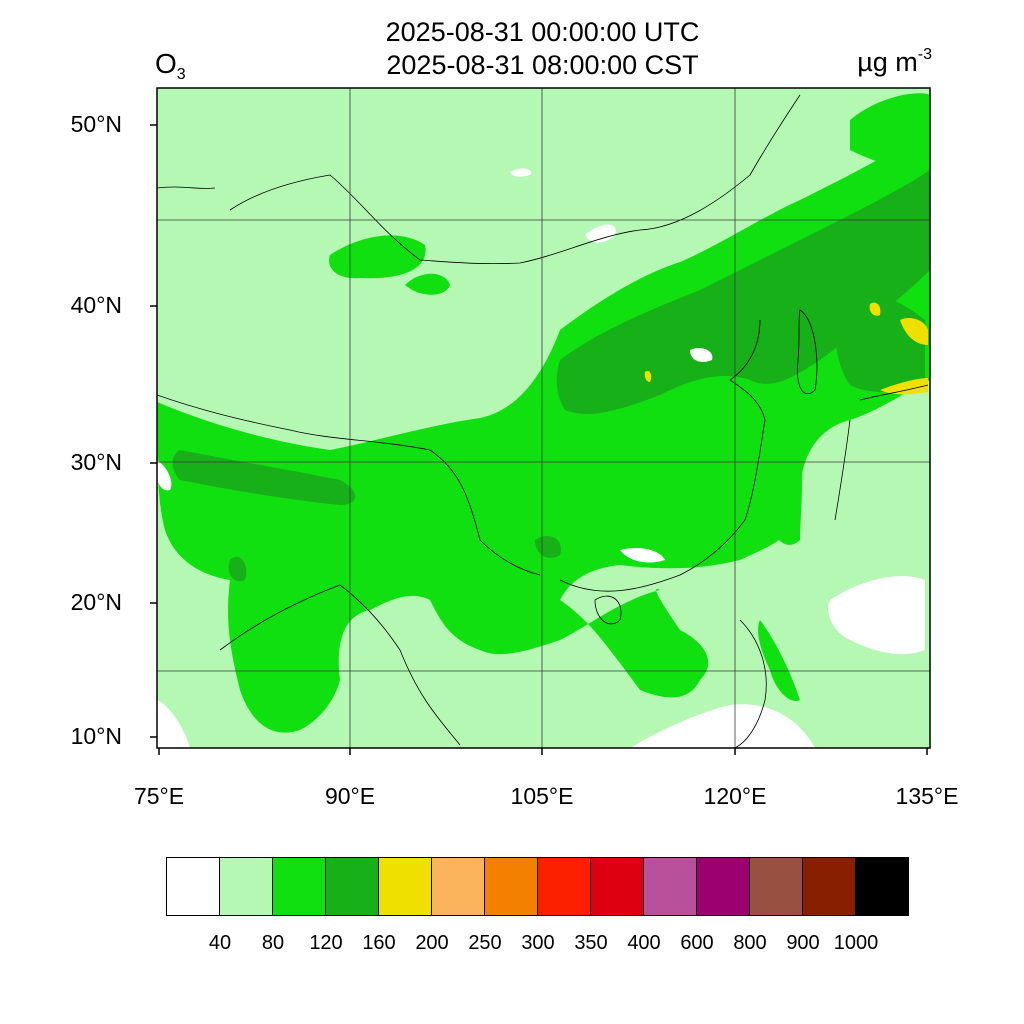 Image resolution: width=1024 pixels, height=1024 pixels. Describe the element at coordinates (548, 546) in the screenshot. I see `field-o3-120-160-south` at that location.